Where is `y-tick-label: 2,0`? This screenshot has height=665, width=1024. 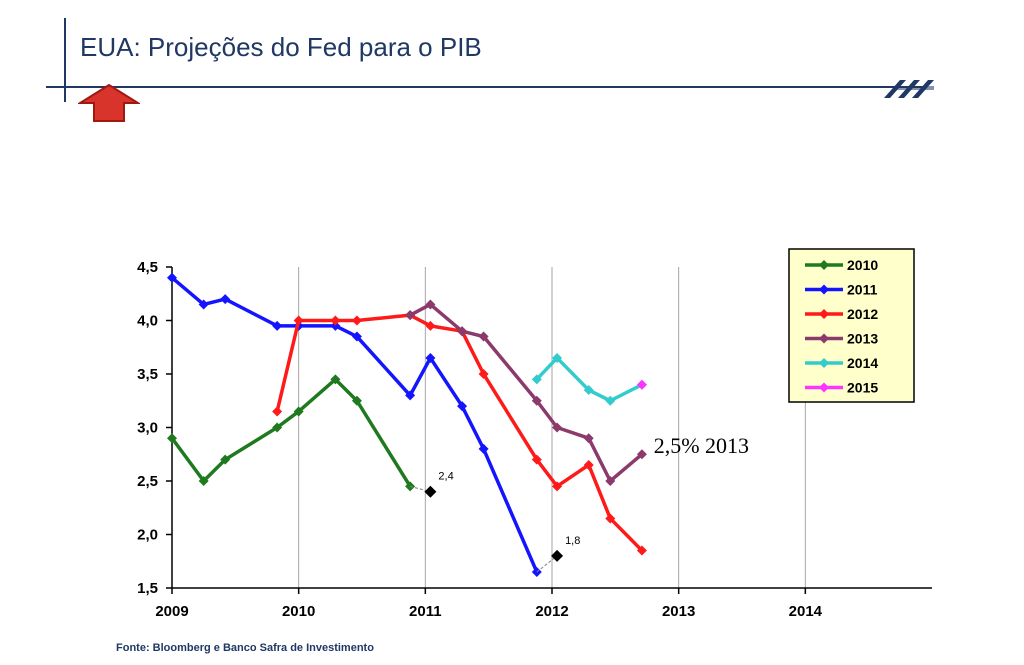
y-tick-label: 2,0 is located at coordinates (147, 535).